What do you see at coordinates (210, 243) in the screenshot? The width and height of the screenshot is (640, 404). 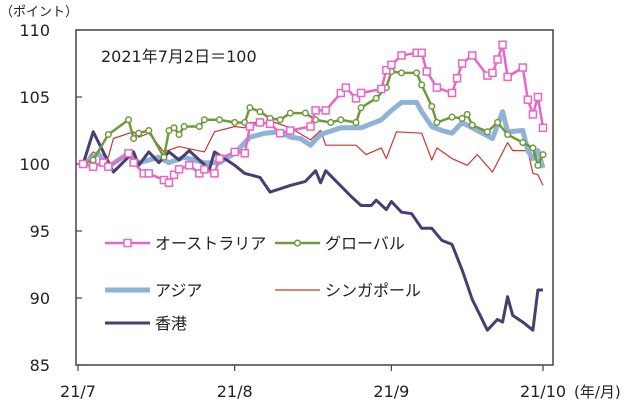 I see `legend-label: オーストラリア` at bounding box center [210, 243].